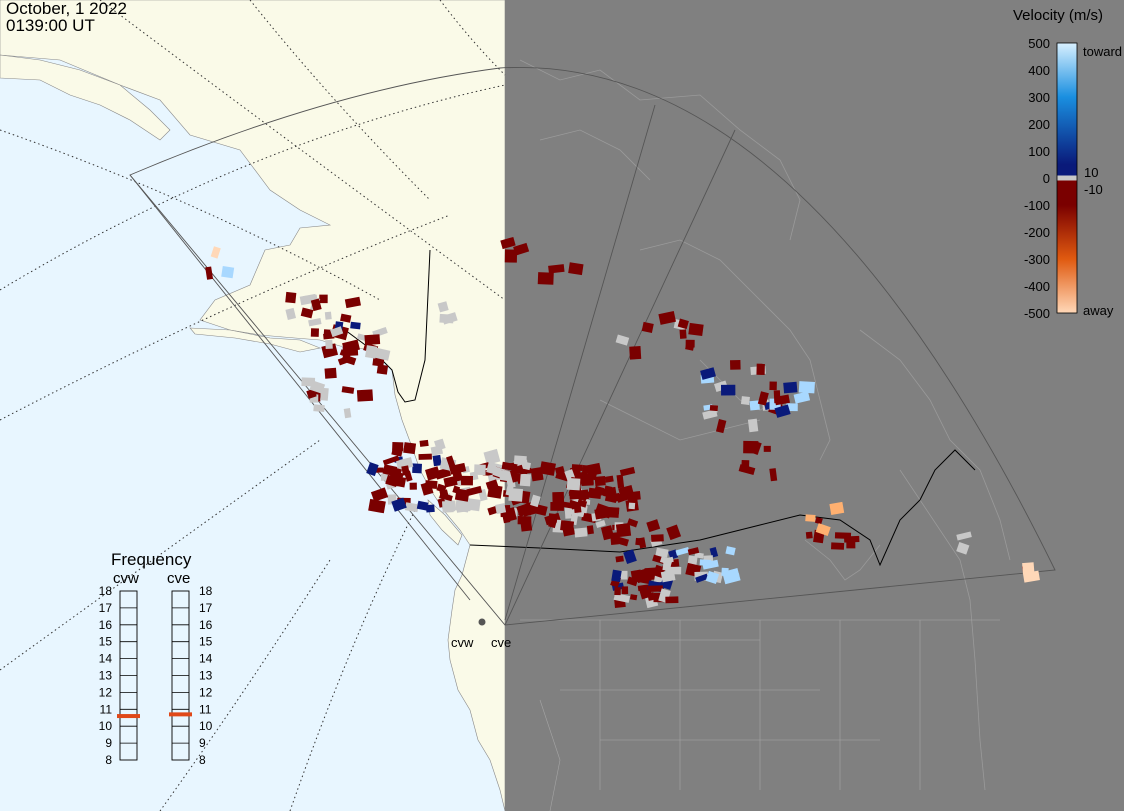  What do you see at coordinates (760, 715) in the screenshot?
I see `us-state-lines` at bounding box center [760, 715].